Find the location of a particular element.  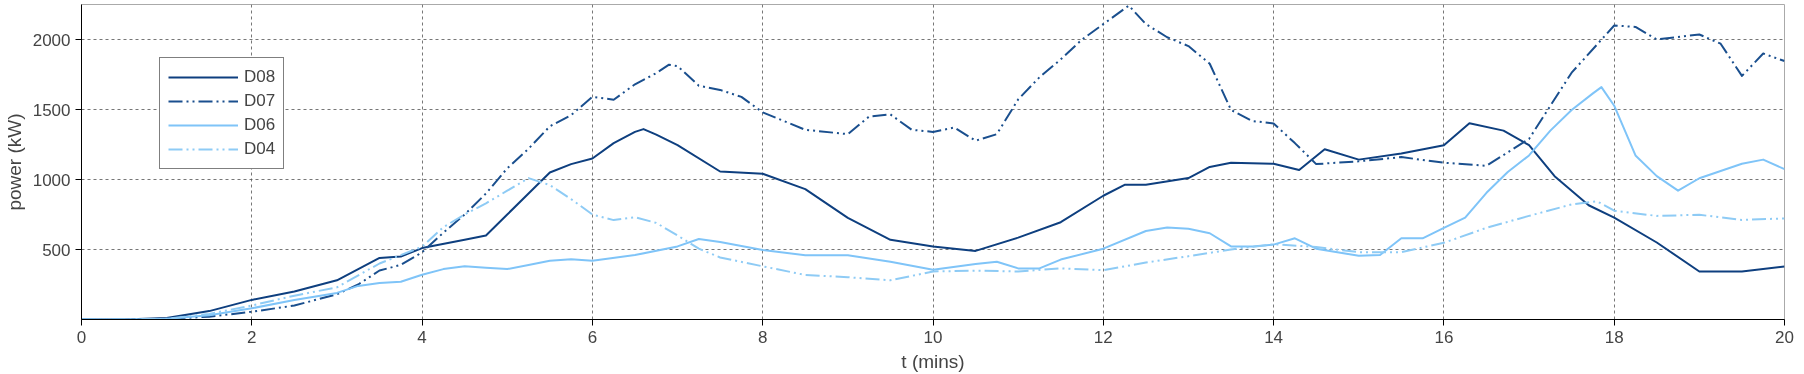

x-axis-title: t (mins) is located at coordinates (933, 361).